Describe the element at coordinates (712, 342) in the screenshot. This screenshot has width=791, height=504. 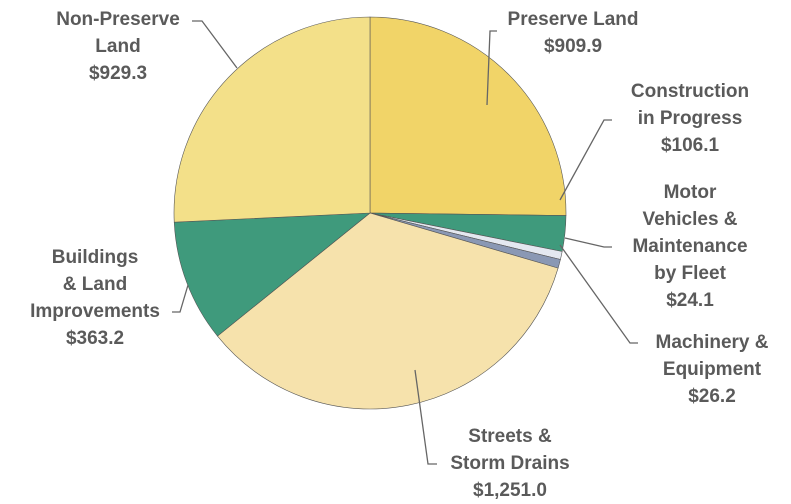
I see `slice-label: Machinery &` at that location.